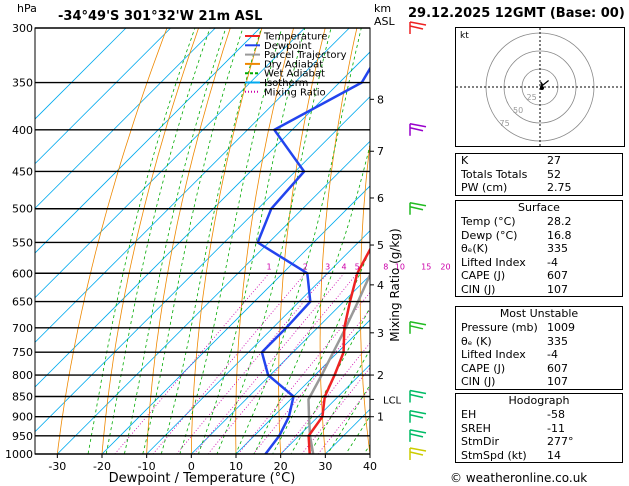 This screenshot has width=629, height=486. I want to click on surface-row: Lifted Index -4, so click(539, 263).